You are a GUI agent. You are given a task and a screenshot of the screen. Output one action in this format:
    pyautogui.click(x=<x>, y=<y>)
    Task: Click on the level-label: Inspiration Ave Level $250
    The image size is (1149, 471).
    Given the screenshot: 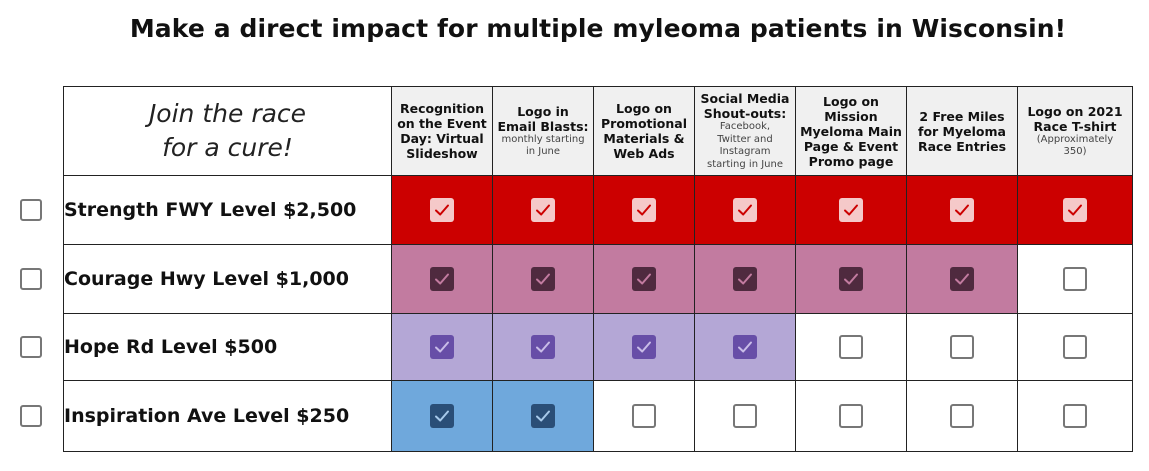 What is the action you would take?
    pyautogui.click(x=227, y=416)
    